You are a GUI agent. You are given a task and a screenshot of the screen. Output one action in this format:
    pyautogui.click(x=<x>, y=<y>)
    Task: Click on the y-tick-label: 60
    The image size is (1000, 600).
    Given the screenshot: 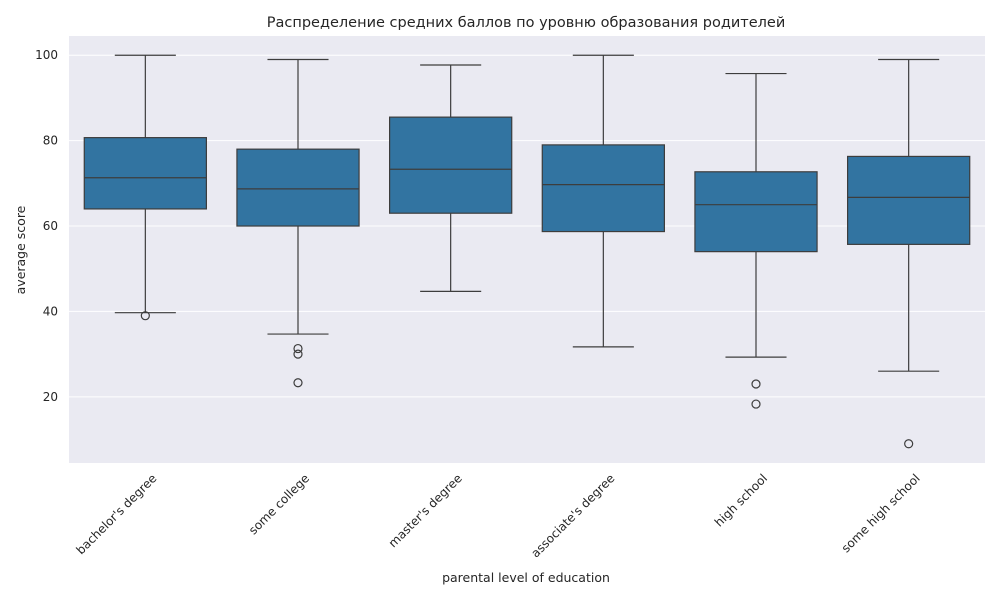 What is the action you would take?
    pyautogui.click(x=50, y=226)
    